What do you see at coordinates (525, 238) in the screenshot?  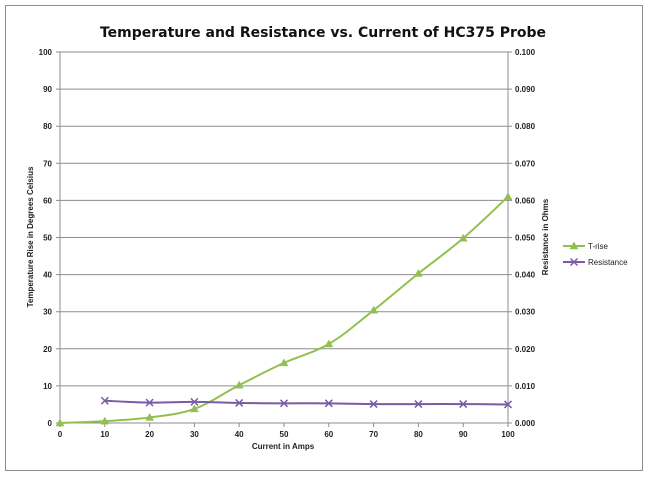 I see `y2-tick-label: 0.050` at bounding box center [525, 238].